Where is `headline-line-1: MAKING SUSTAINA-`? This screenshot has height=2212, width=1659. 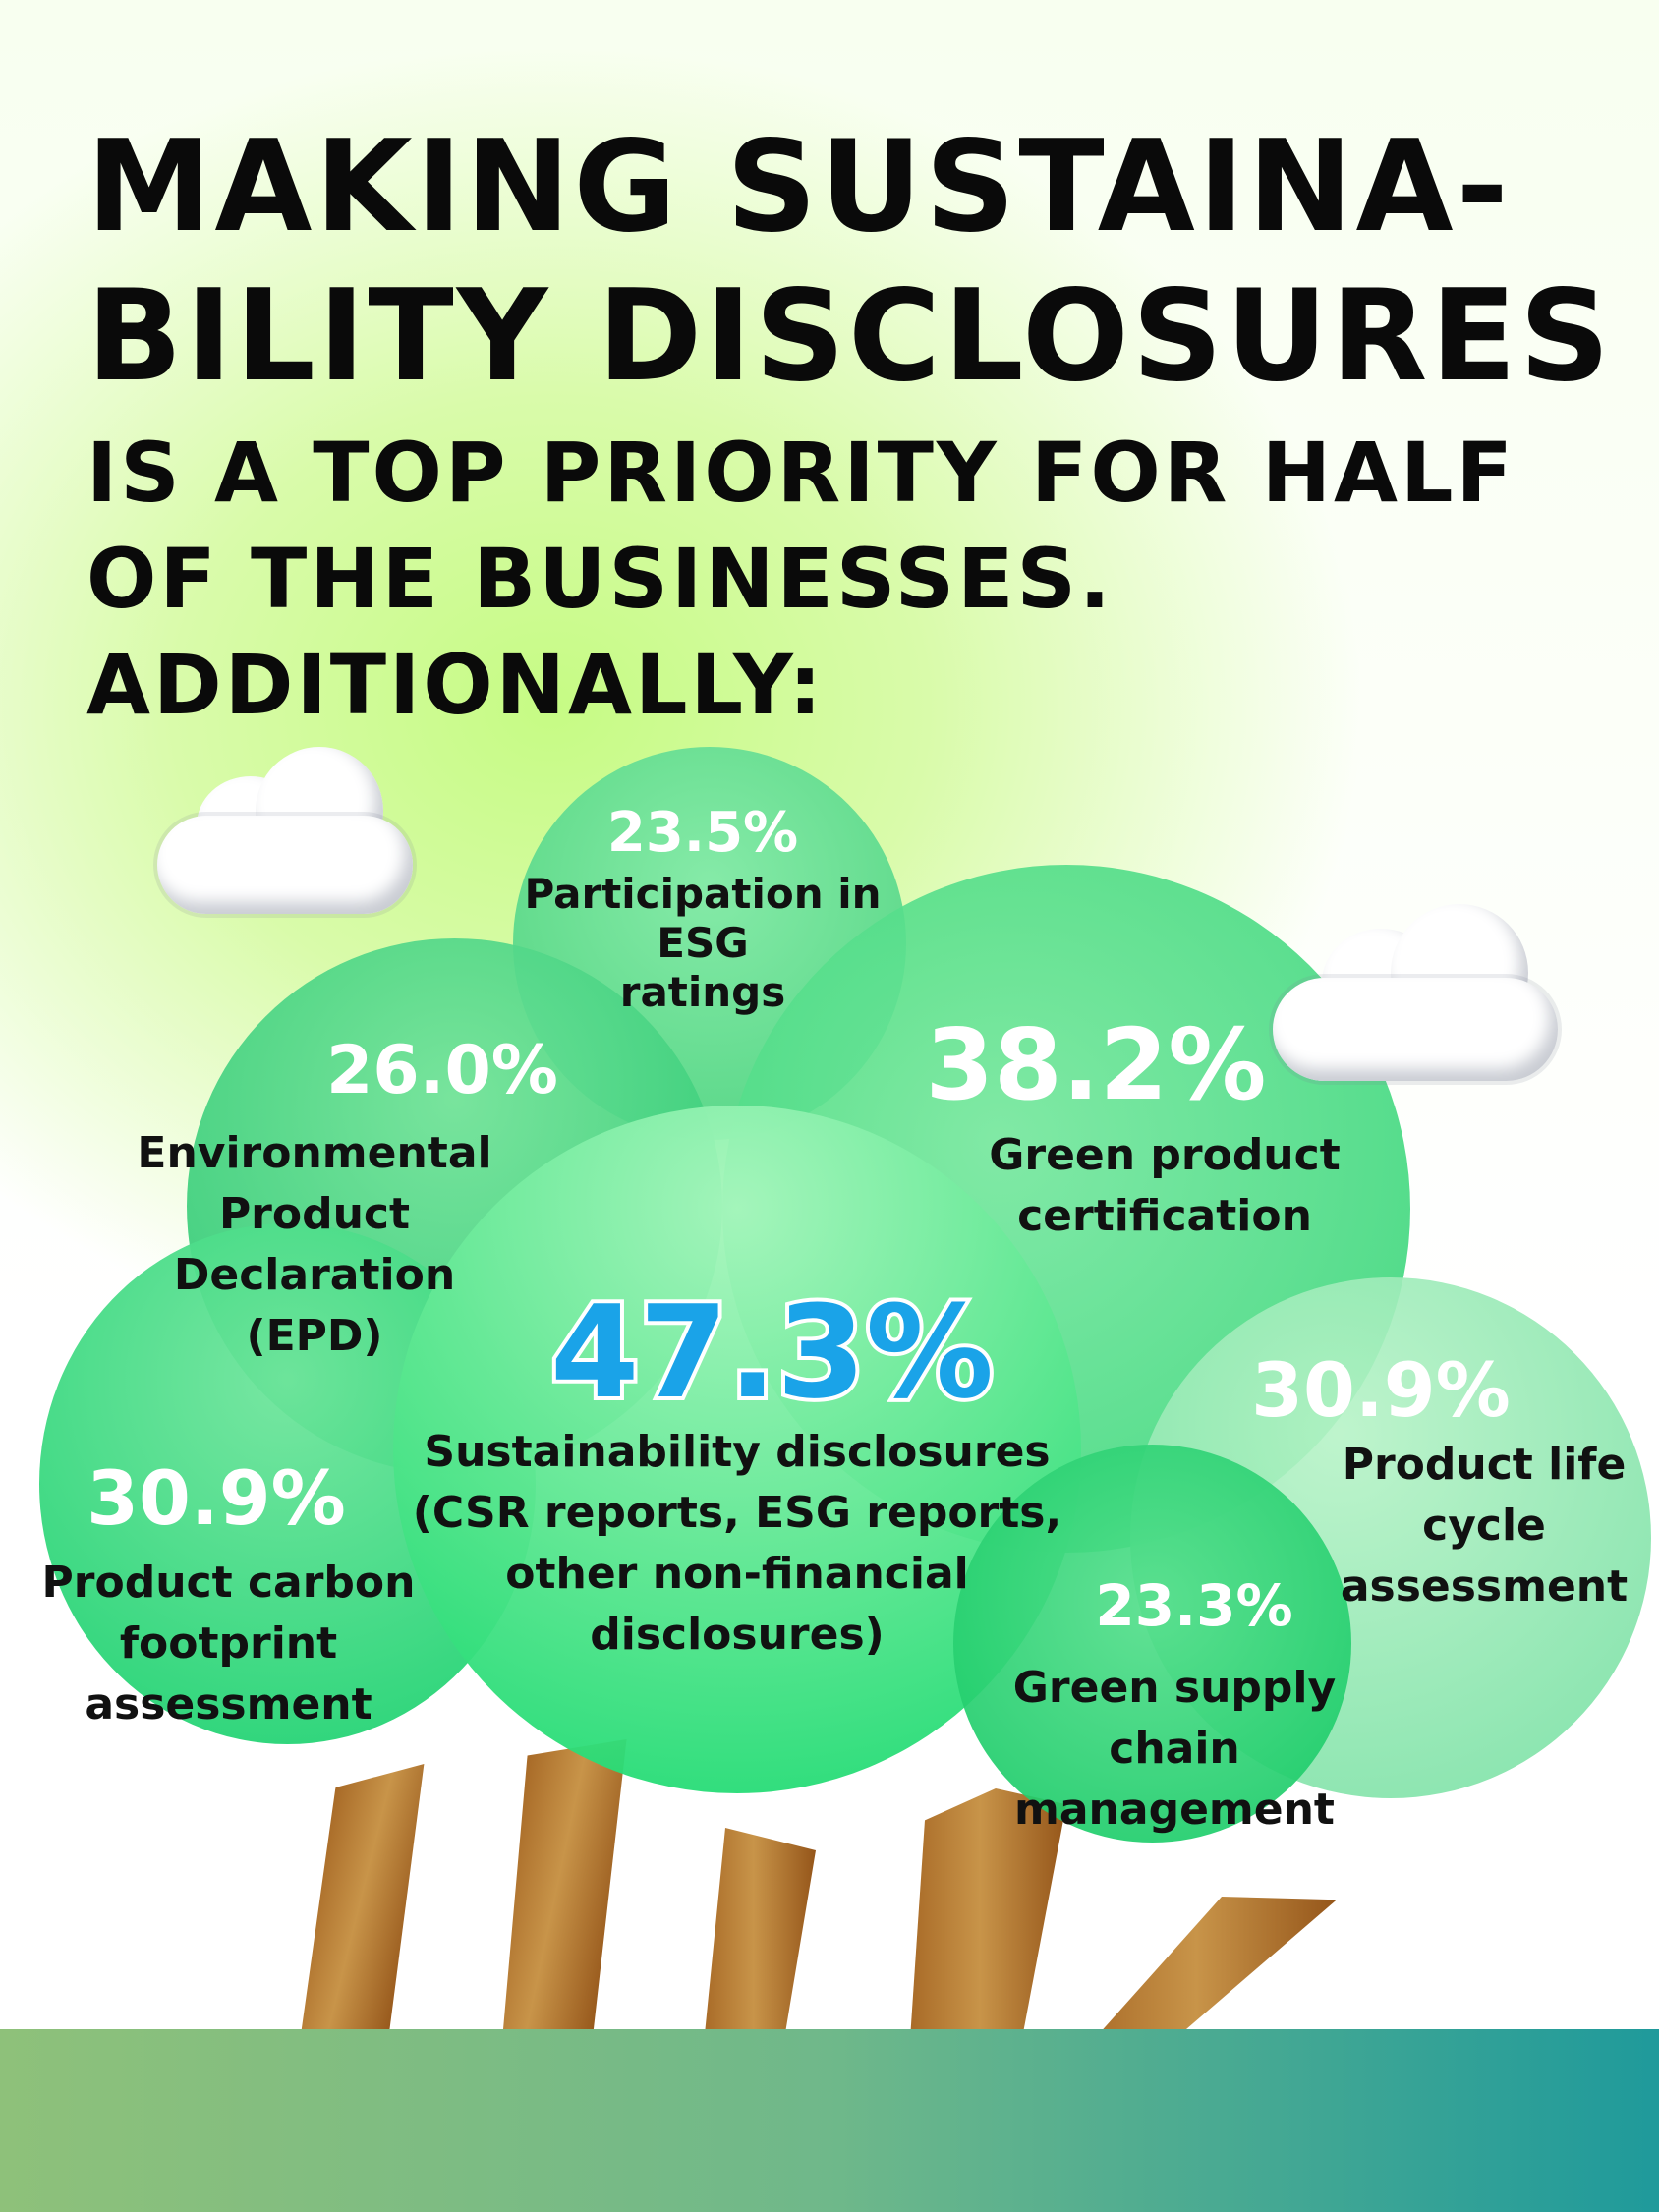
headline-line-1: MAKING SUSTAINA- is located at coordinates (799, 187).